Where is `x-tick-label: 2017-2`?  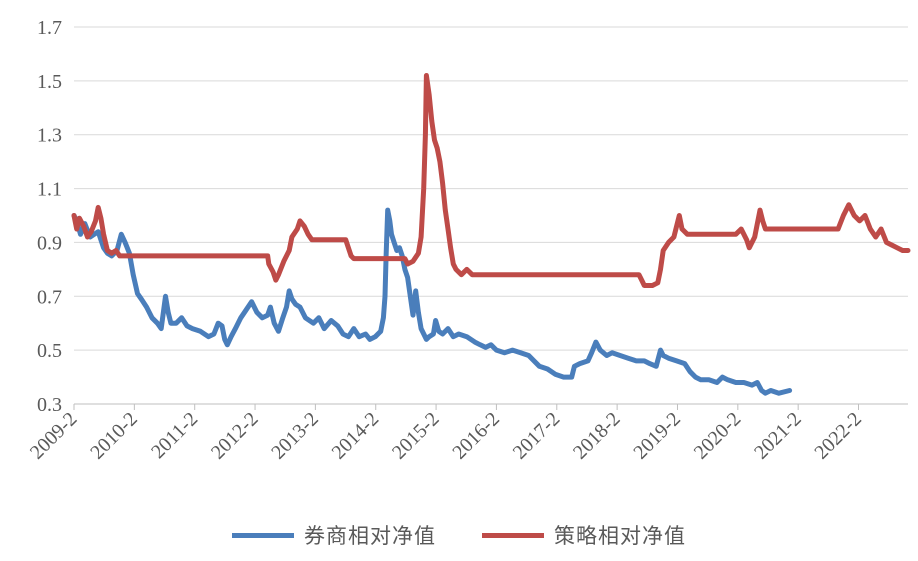 x-tick-label: 2017-2 is located at coordinates (537, 436).